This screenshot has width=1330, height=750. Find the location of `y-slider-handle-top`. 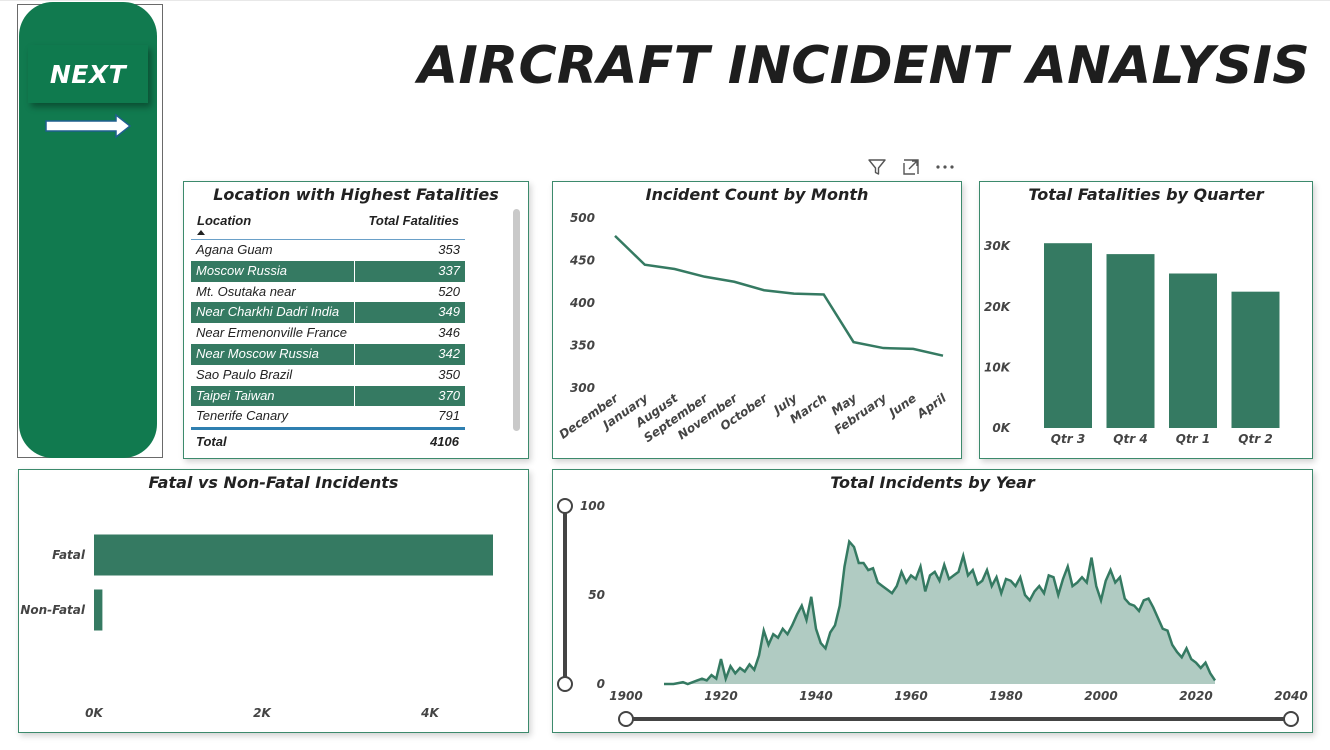

y-slider-handle-top is located at coordinates (565, 506).